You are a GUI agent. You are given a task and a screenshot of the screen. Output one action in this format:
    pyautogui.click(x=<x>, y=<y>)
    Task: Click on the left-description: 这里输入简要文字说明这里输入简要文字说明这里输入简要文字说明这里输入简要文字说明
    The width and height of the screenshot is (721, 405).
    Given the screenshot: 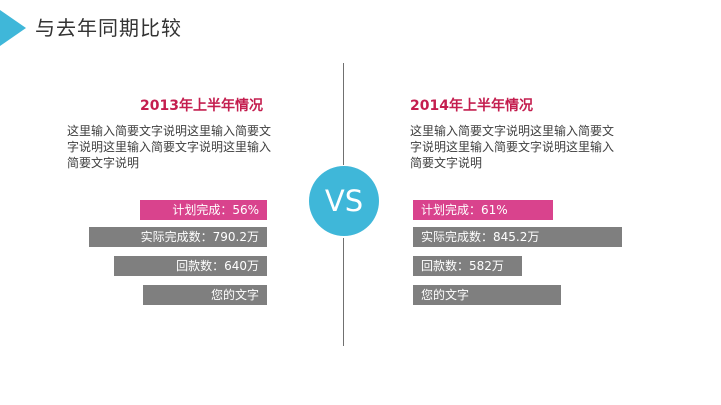 What is the action you would take?
    pyautogui.click(x=169, y=147)
    